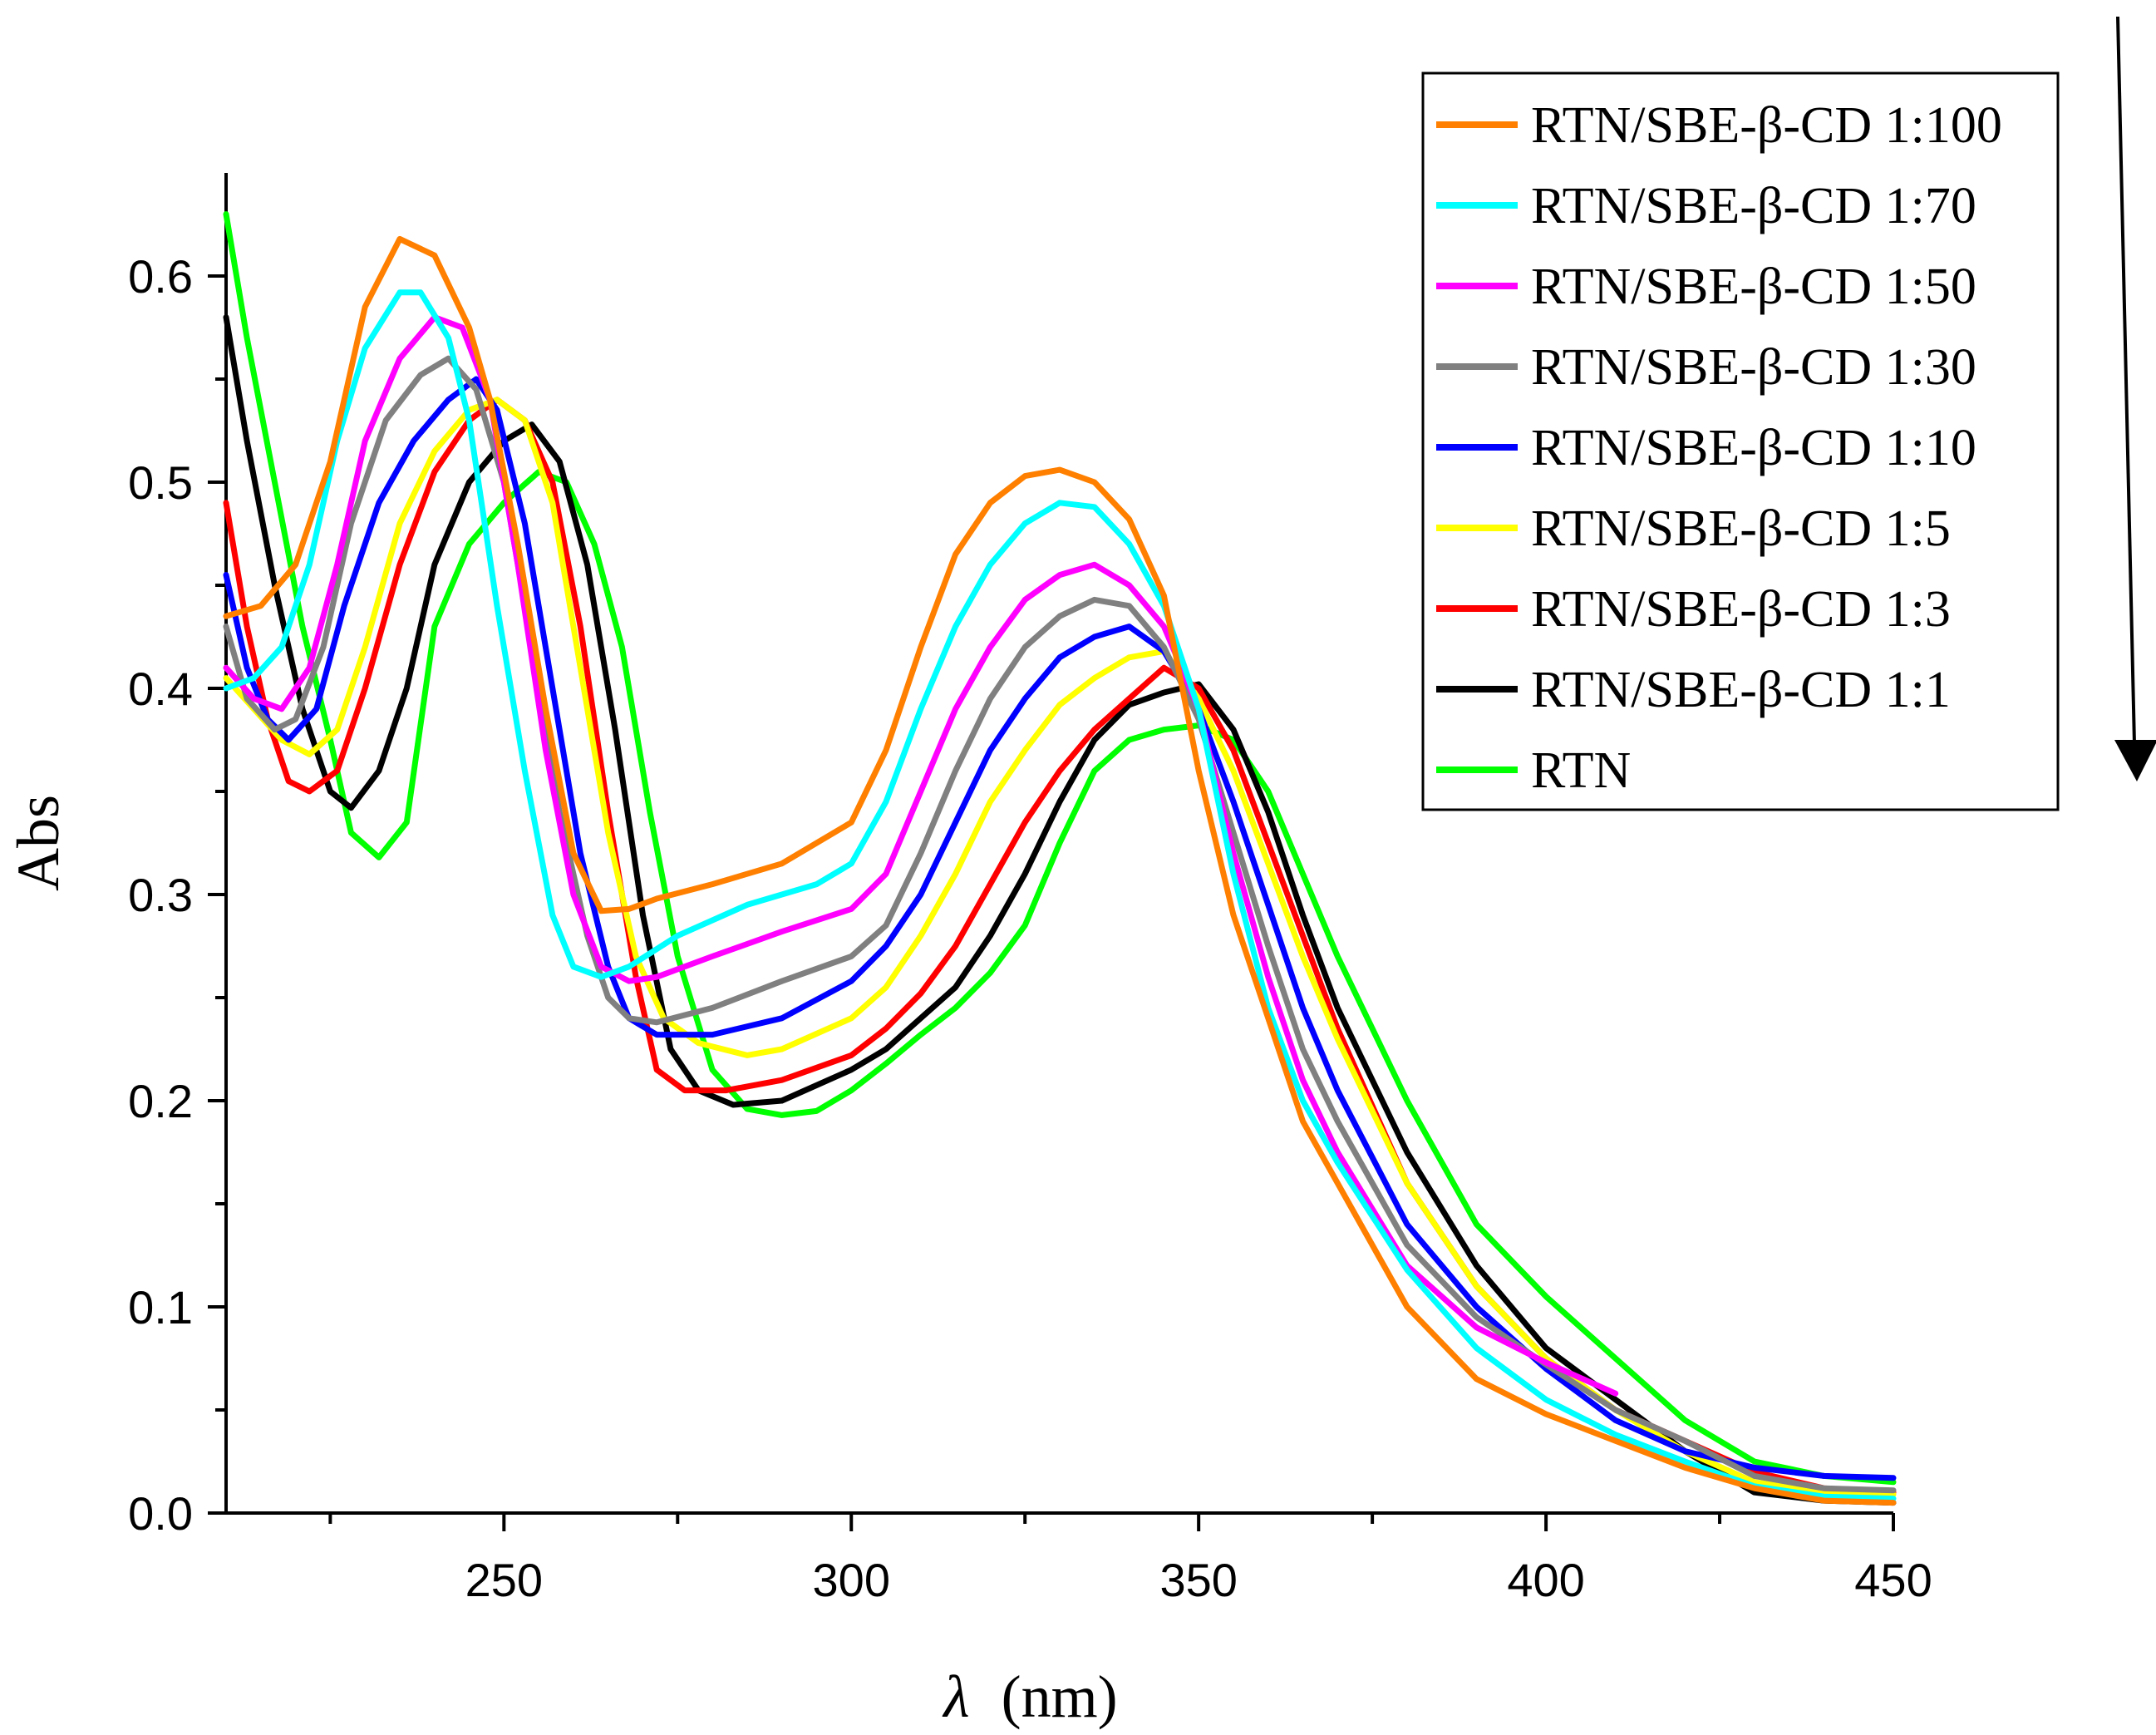  Describe the element at coordinates (1753, 367) in the screenshot. I see `legend-label: RTN/SBE-β-CD 1:30` at that location.